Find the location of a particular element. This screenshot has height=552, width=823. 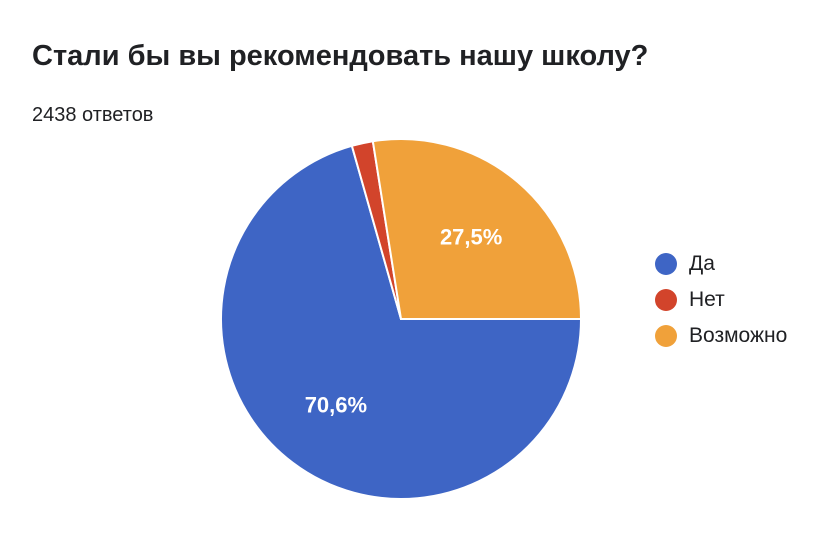

legend-label-vozmozhno: Возможно is located at coordinates (738, 335).